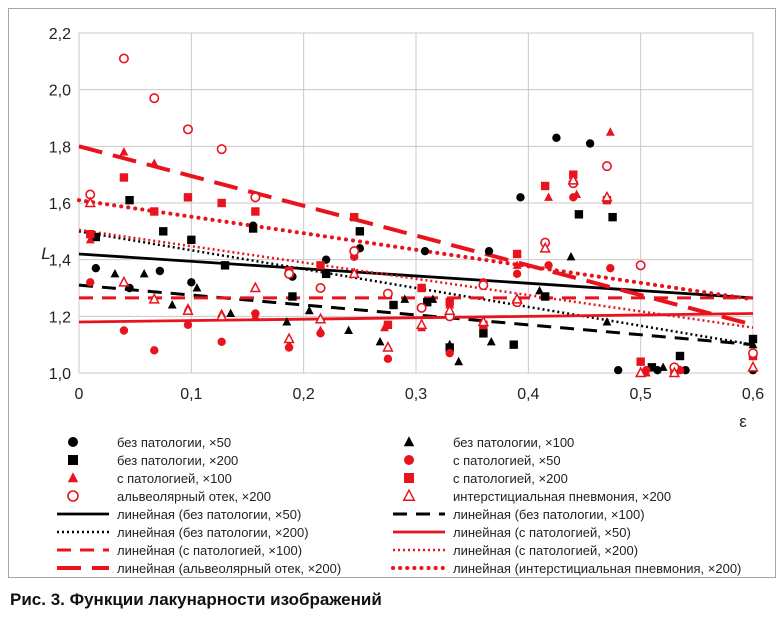  I want to click on legend-item: линейная (с патологией, ×200), so click(514, 550).